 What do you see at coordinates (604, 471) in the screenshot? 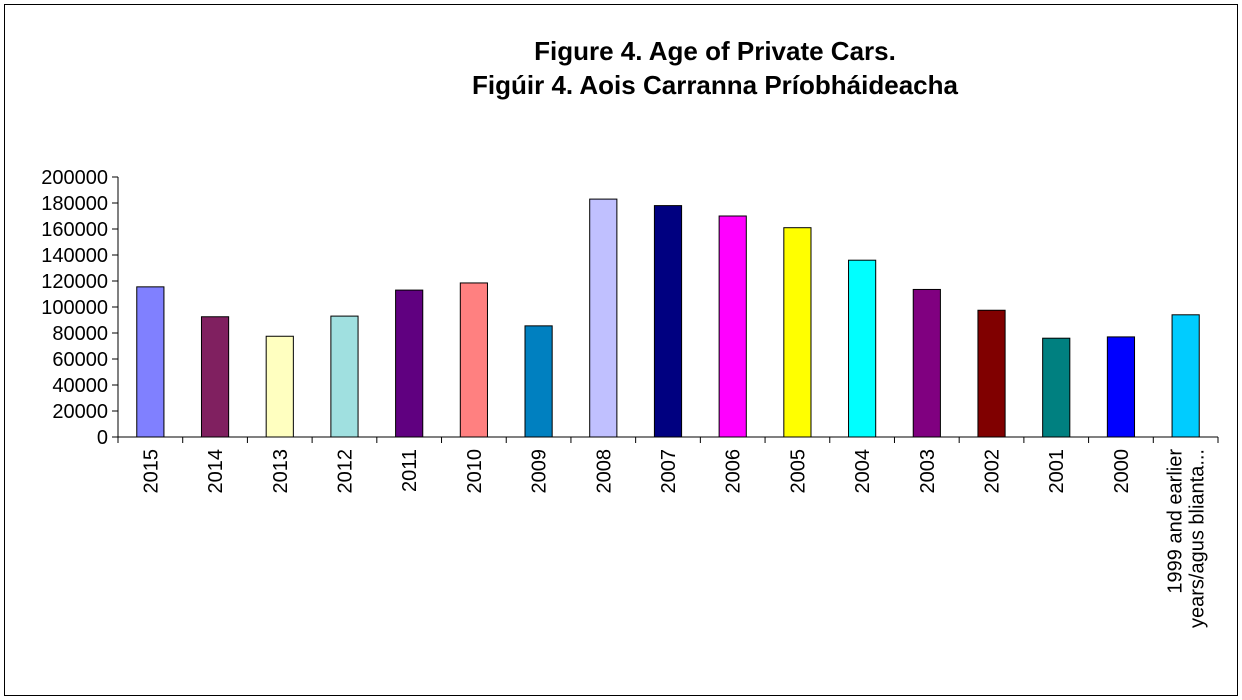
I see `category-label: 2008` at bounding box center [604, 471].